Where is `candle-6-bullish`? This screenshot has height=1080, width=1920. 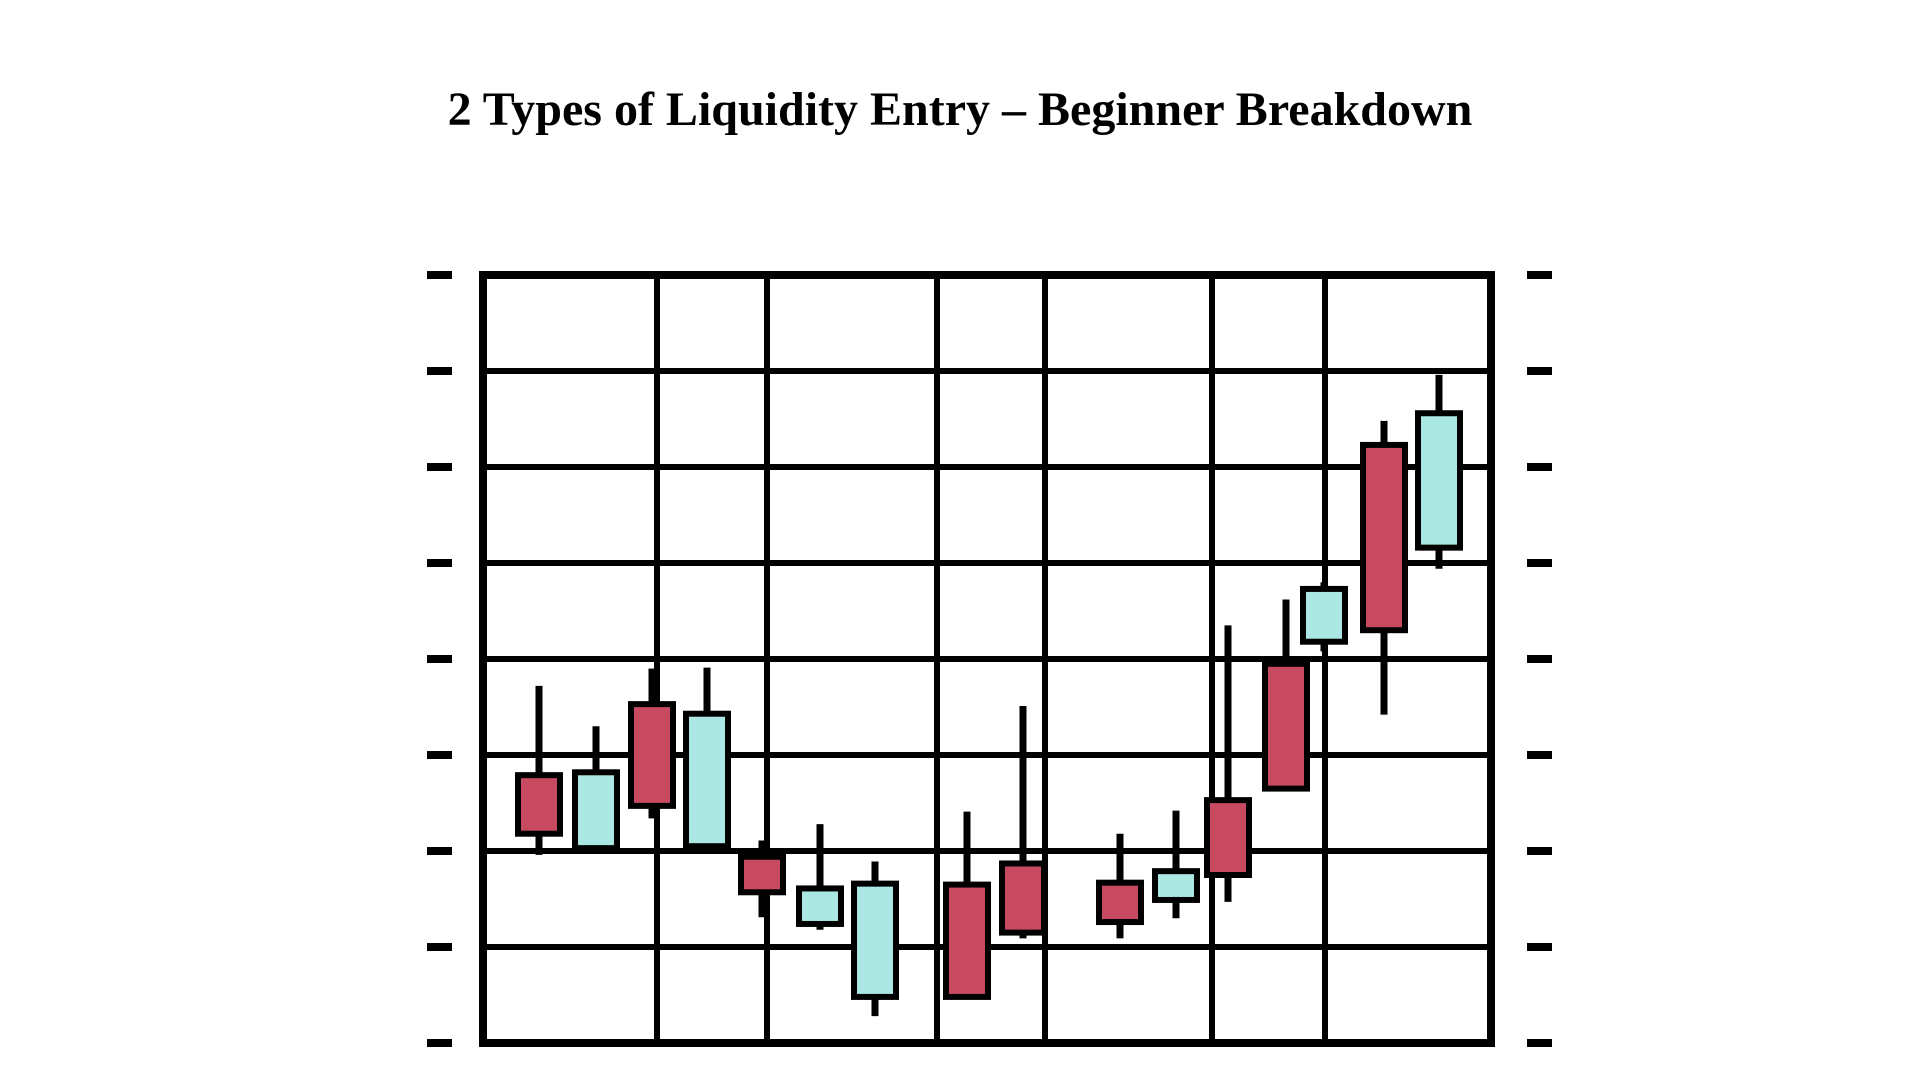 candle-6-bullish is located at coordinates (820, 877).